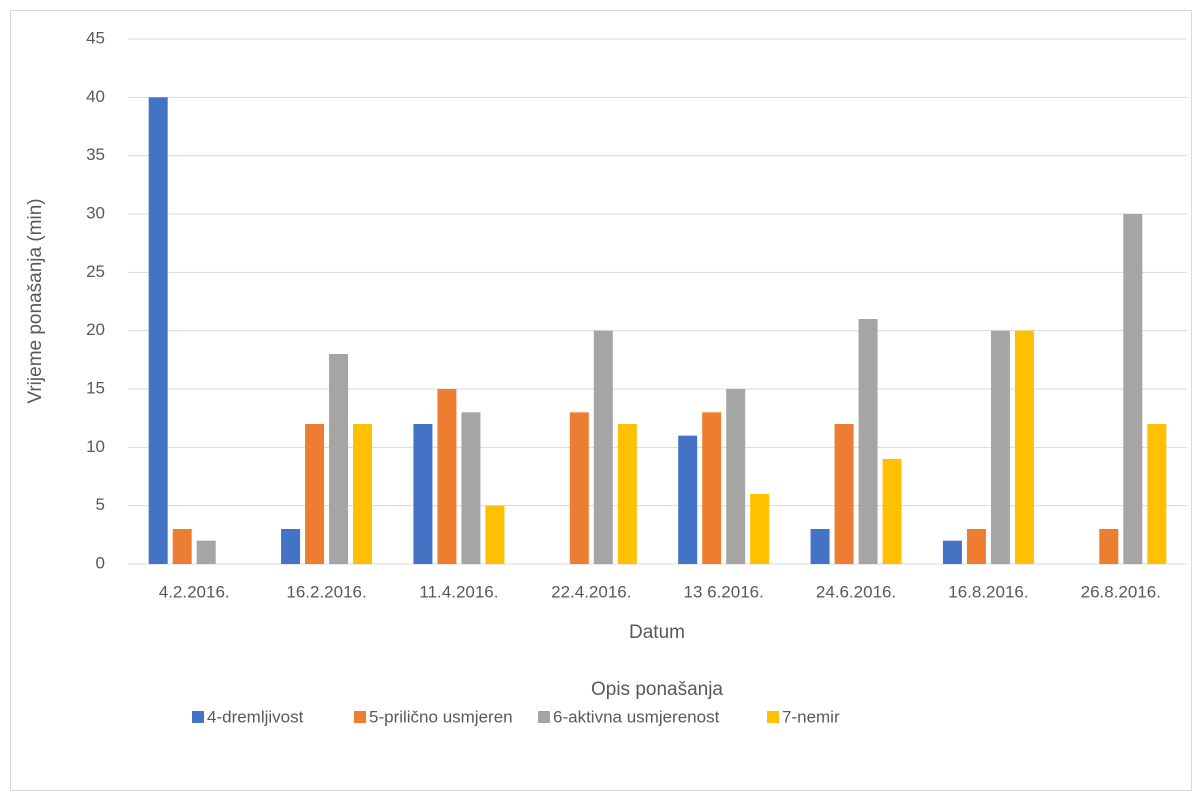 The image size is (1202, 801). Describe the element at coordinates (95, 446) in the screenshot. I see `y-tick-label: 10` at that location.